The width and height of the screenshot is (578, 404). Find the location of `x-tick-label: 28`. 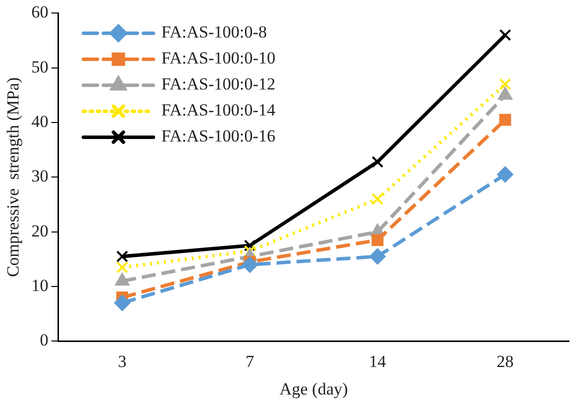

x-tick-label: 28 is located at coordinates (505, 361).